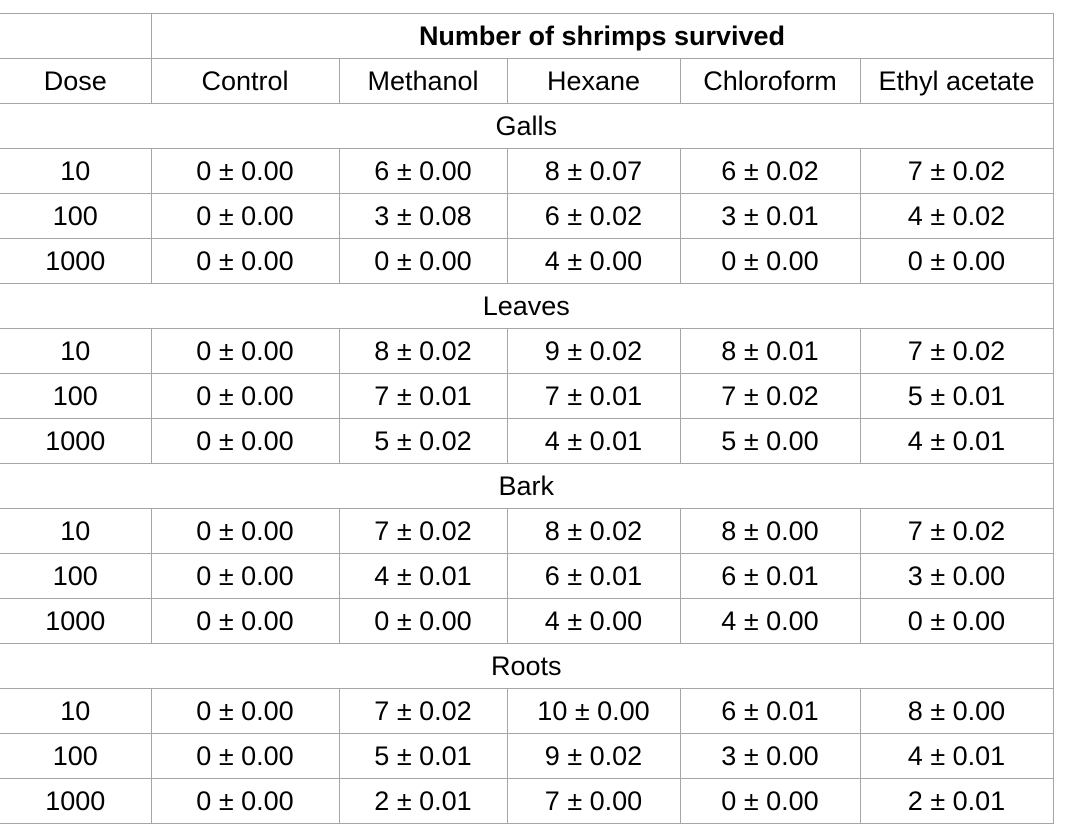 The height and width of the screenshot is (834, 1065). Describe the element at coordinates (770, 441) in the screenshot. I see `value-cell: 5 ± 0.00` at that location.